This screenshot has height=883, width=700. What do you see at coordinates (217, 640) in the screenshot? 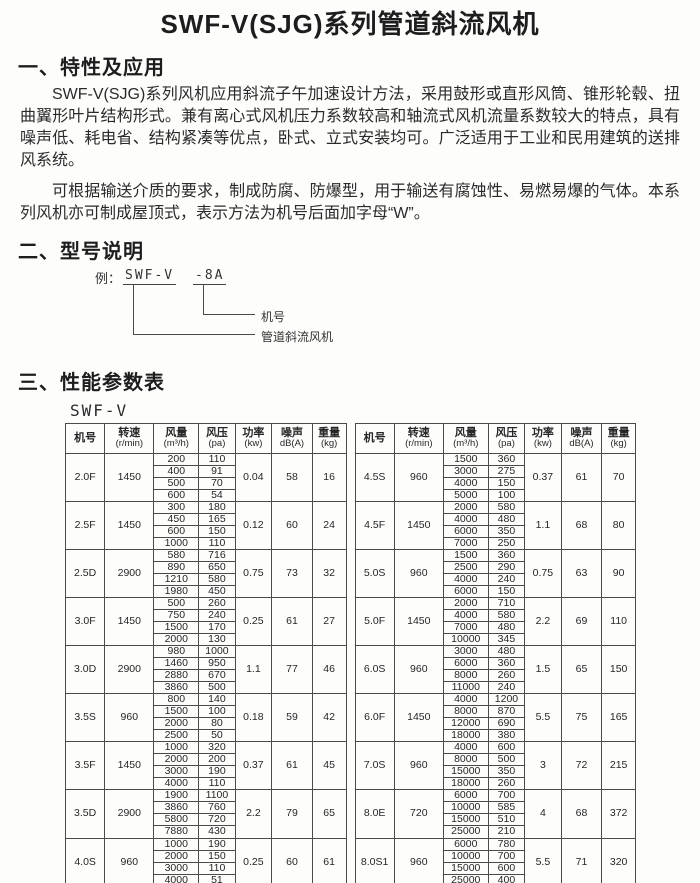
I see `pressure-cell: 130` at bounding box center [217, 640].